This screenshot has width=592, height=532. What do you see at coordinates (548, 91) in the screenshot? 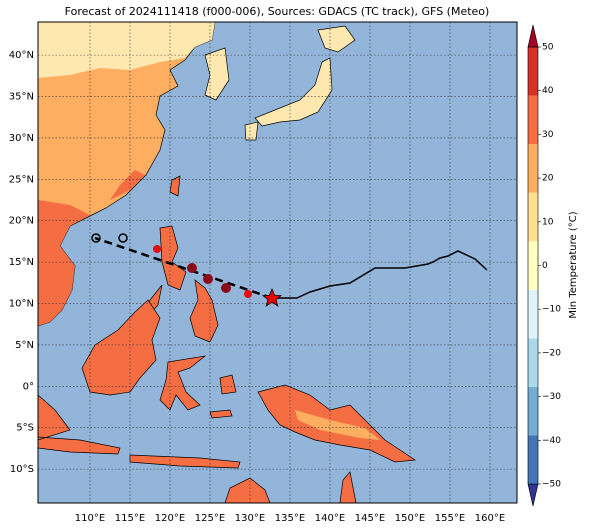
I see `colorbar-tick-label: 40` at bounding box center [548, 91].